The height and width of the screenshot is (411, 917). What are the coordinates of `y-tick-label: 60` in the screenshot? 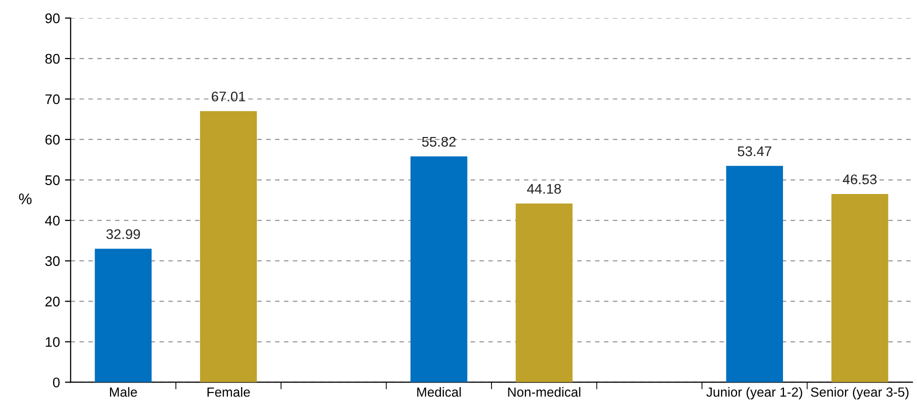 It's located at (52, 139).